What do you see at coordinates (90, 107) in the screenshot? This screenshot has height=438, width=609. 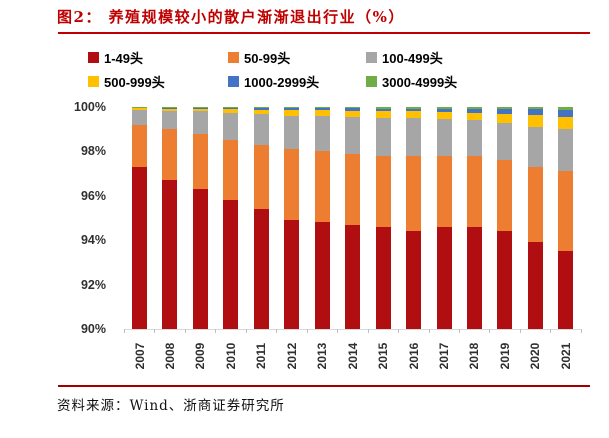 I see `y-axis-tick-label: 100%` at bounding box center [90, 107].